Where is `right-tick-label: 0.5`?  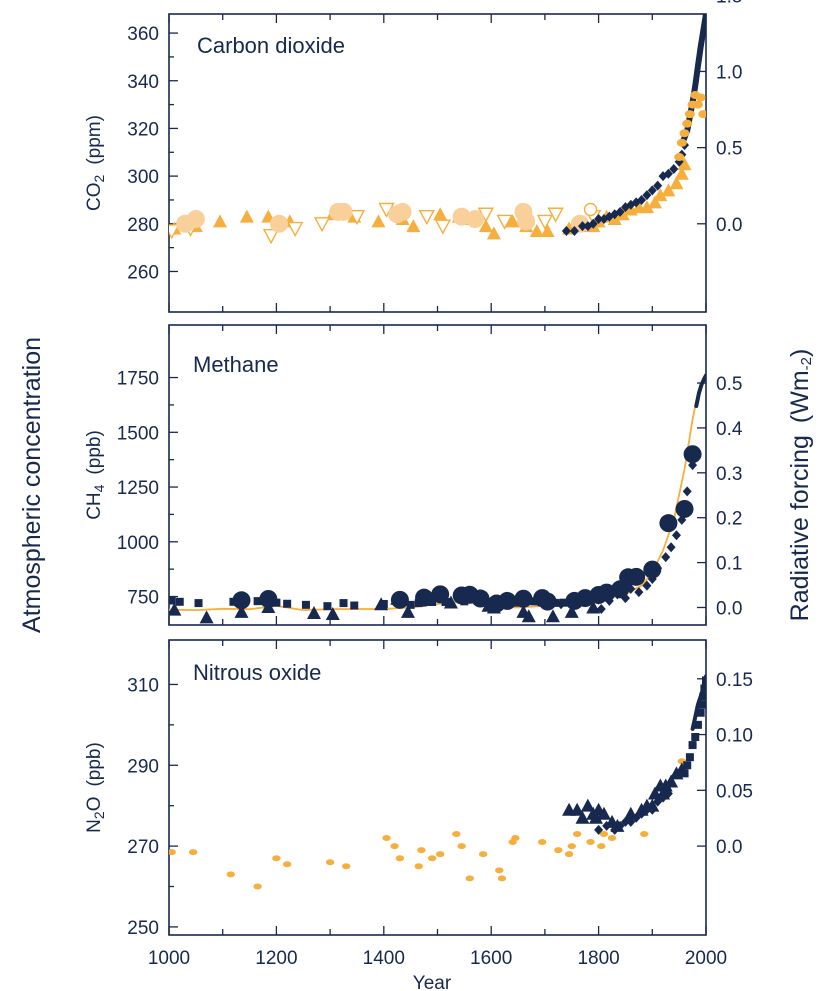
right-tick-label: 0.5 is located at coordinates (729, 384).